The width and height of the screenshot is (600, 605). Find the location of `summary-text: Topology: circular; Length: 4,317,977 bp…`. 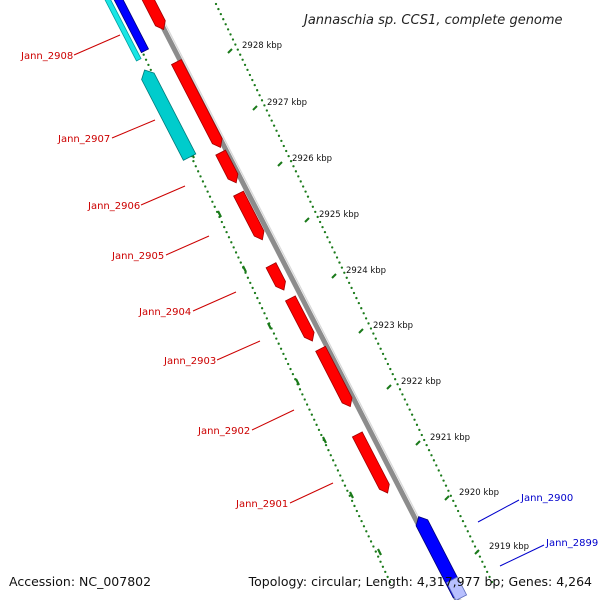

summary-text: Topology: circular; Length: 4,317,977 bp… is located at coordinates (420, 581).